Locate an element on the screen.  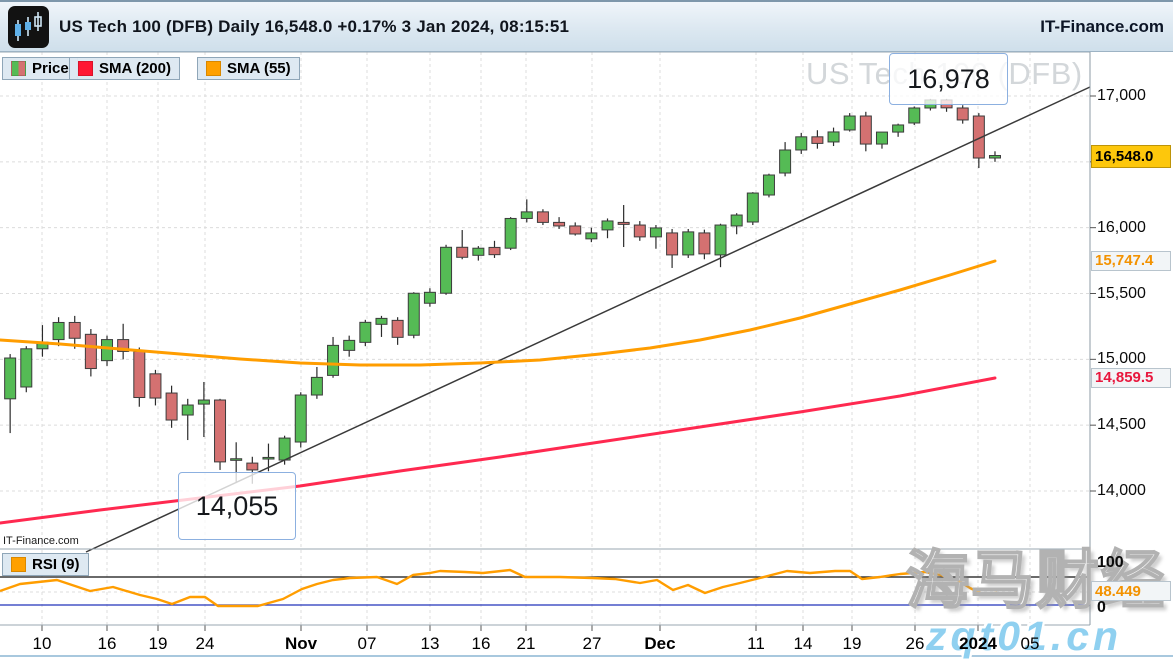
rsi-legend-icon is located at coordinates (18, 564).